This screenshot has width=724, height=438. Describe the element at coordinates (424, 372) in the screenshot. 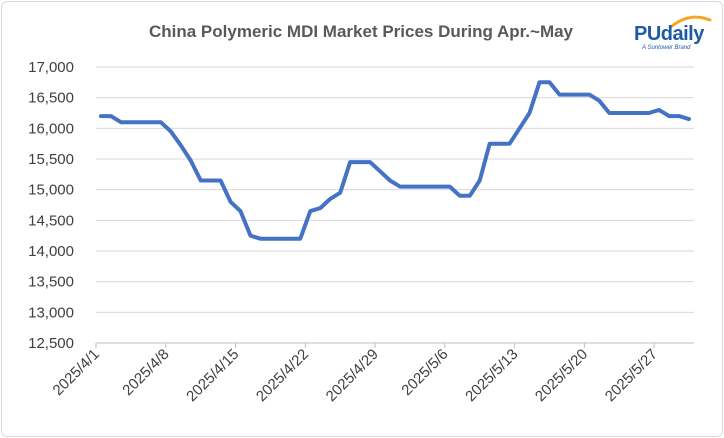

I see `x-tick-label: 2025/5/6` at that location.